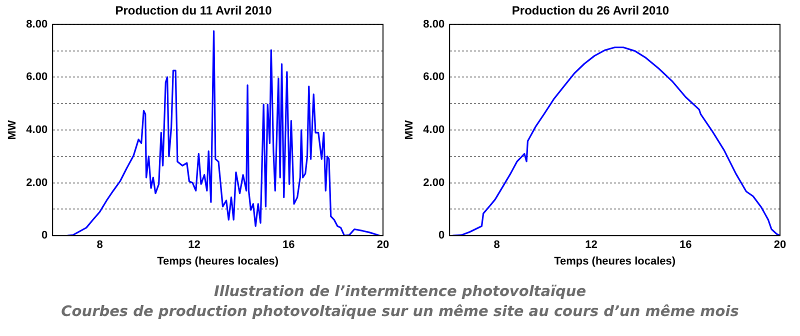 The height and width of the screenshot is (336, 800). I want to click on text: Courbes de production photovoltaïque sur un même site au cours d’un même mois, so click(400, 312).